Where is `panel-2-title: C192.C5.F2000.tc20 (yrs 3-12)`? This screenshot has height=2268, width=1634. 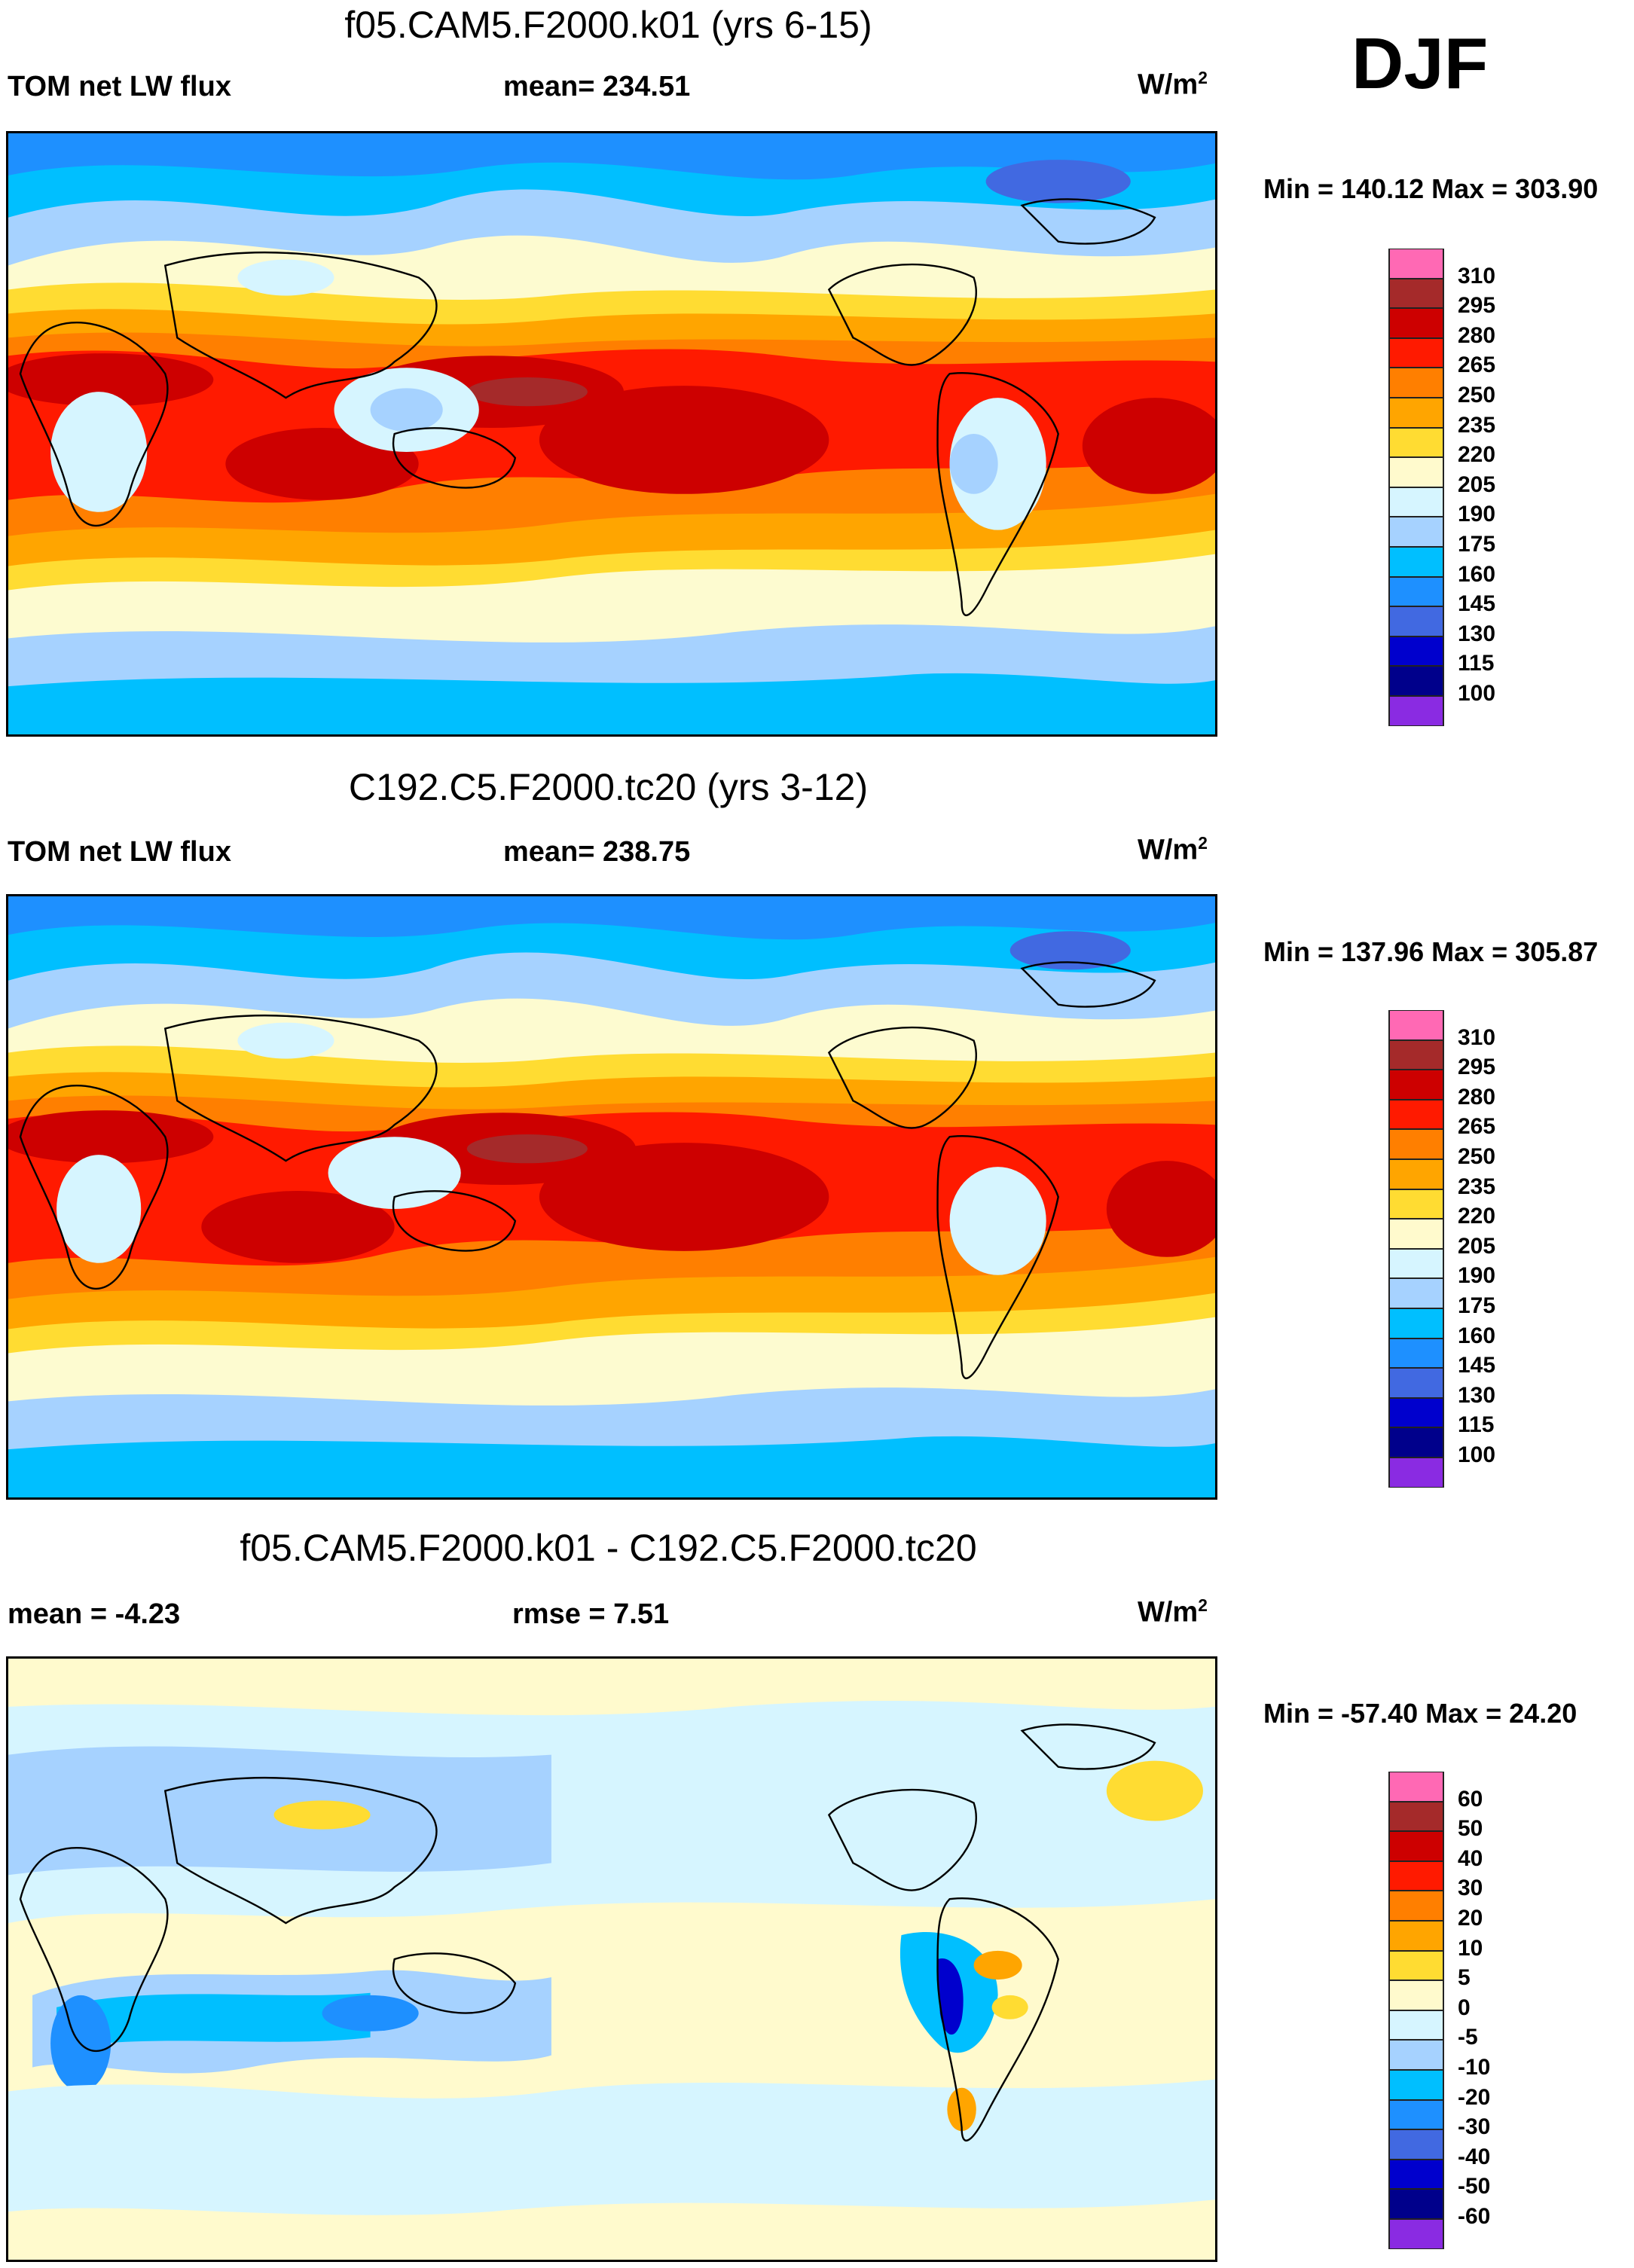 panel-2-title: C192.C5.F2000.tc20 (yrs 3-12) is located at coordinates (608, 787).